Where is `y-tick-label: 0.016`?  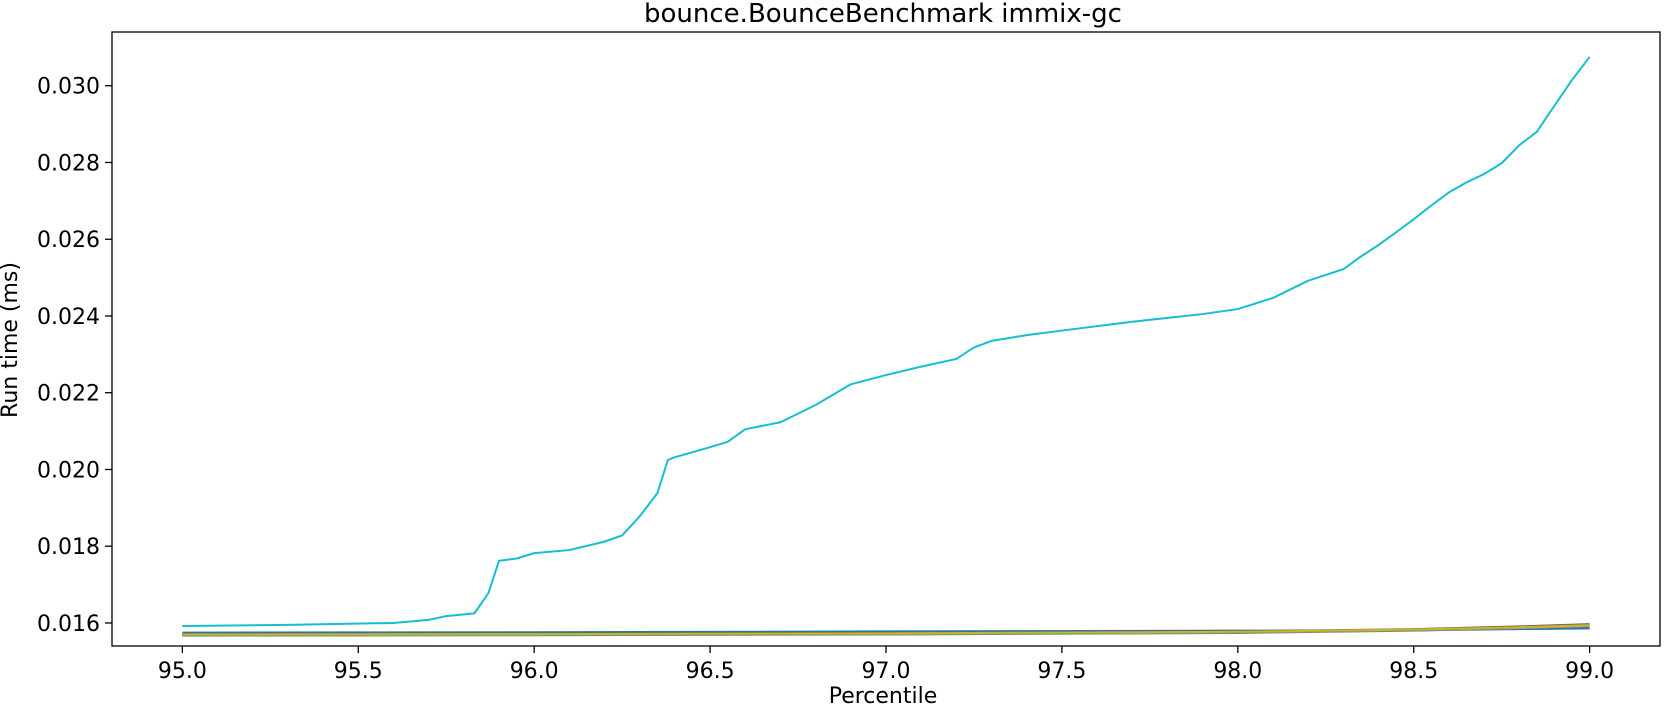
y-tick-label: 0.016 is located at coordinates (68, 624).